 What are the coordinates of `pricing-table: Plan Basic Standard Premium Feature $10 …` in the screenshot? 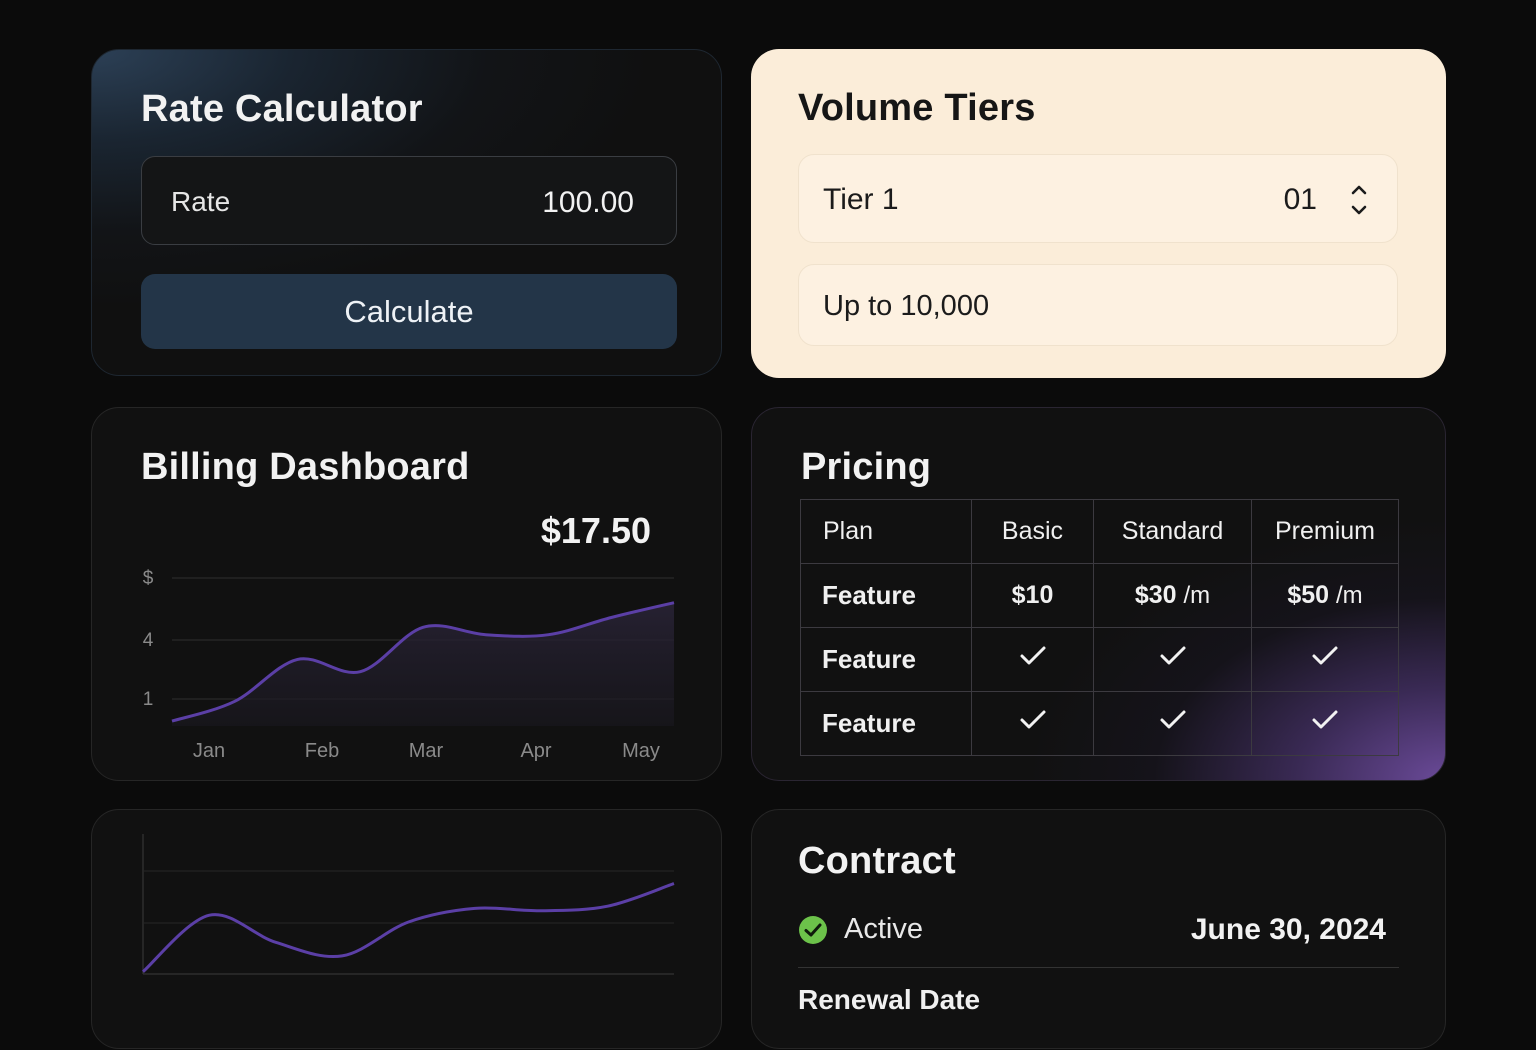 It's located at (1099, 627).